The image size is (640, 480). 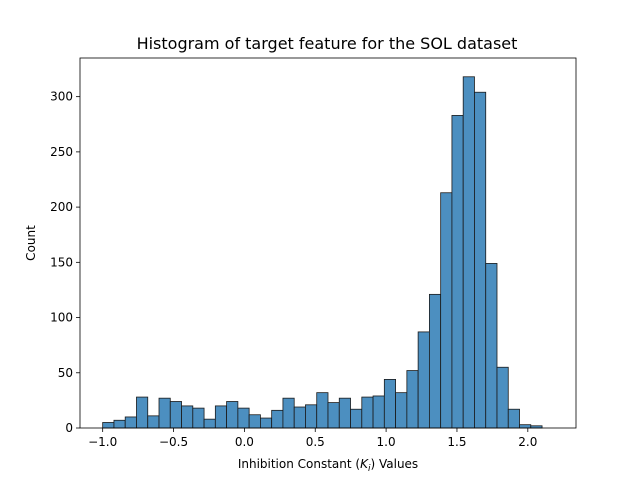 I want to click on y-axis-label: Count, so click(x=31, y=243).